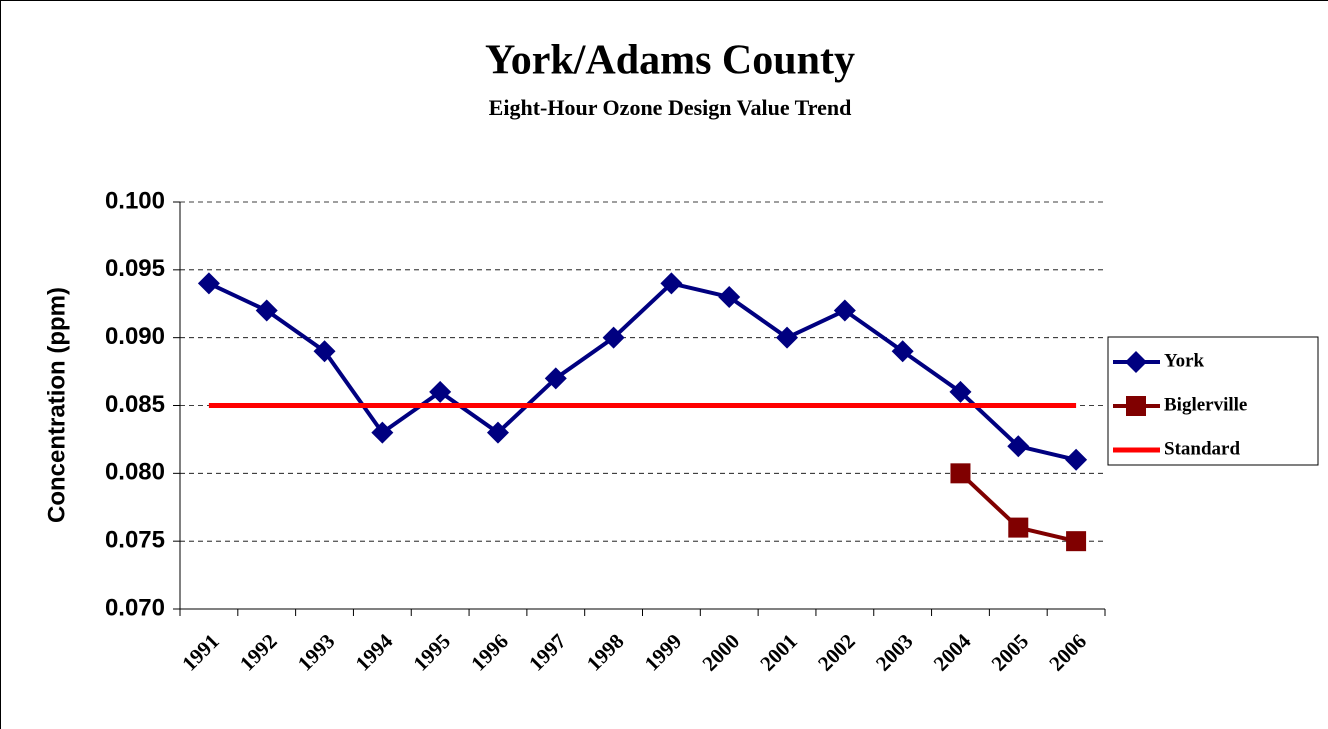 This screenshot has width=1328, height=729. I want to click on legend-label: Biglerville, so click(1205, 404).